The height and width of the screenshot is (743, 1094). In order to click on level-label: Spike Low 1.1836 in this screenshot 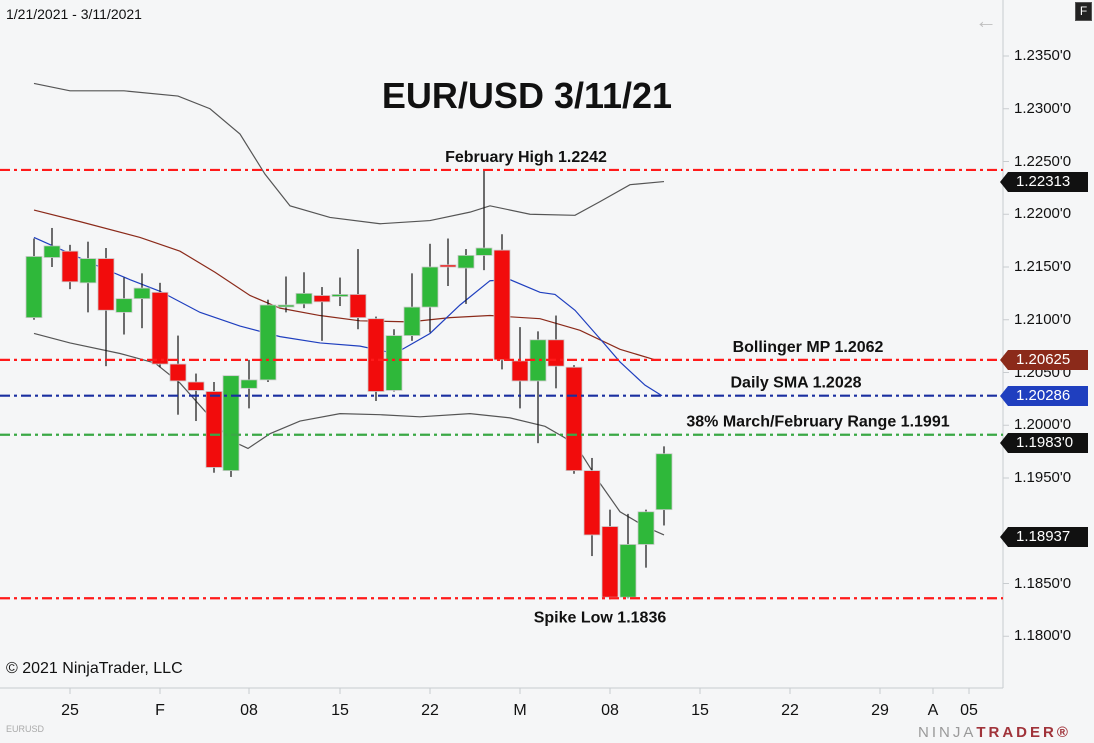, I will do `click(600, 617)`.